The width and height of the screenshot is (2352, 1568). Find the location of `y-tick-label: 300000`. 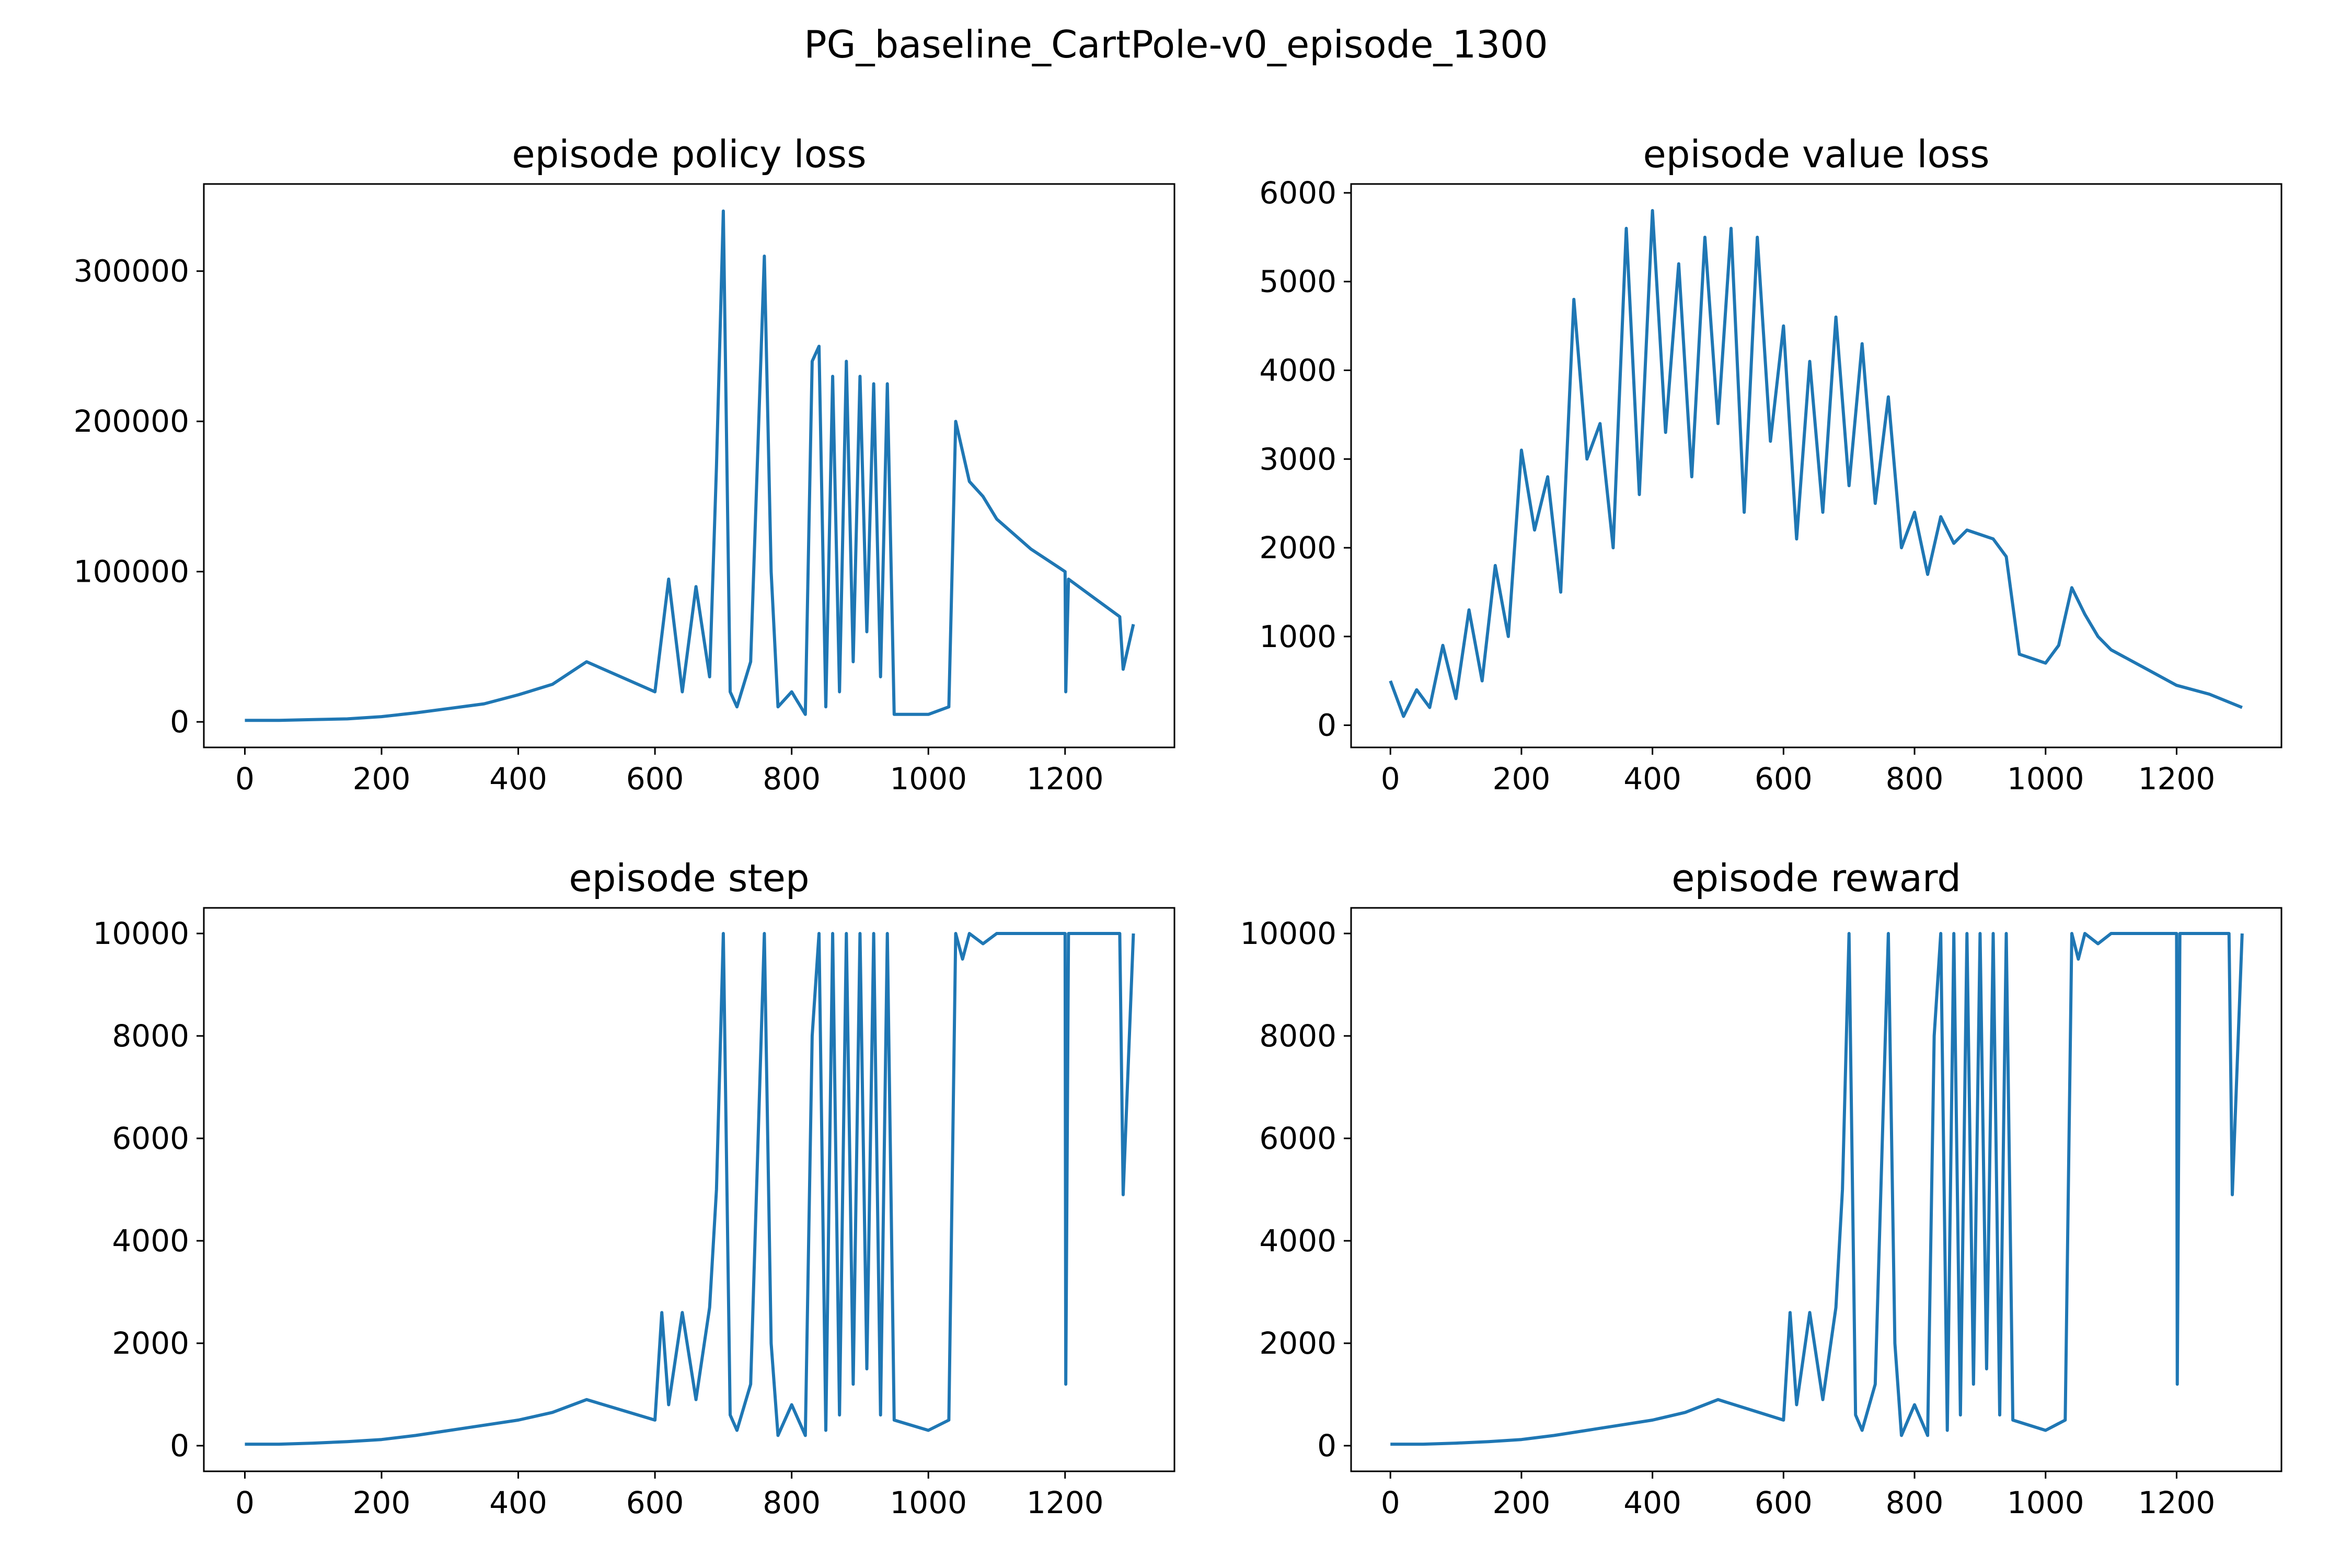

y-tick-label: 300000 is located at coordinates (131, 271).